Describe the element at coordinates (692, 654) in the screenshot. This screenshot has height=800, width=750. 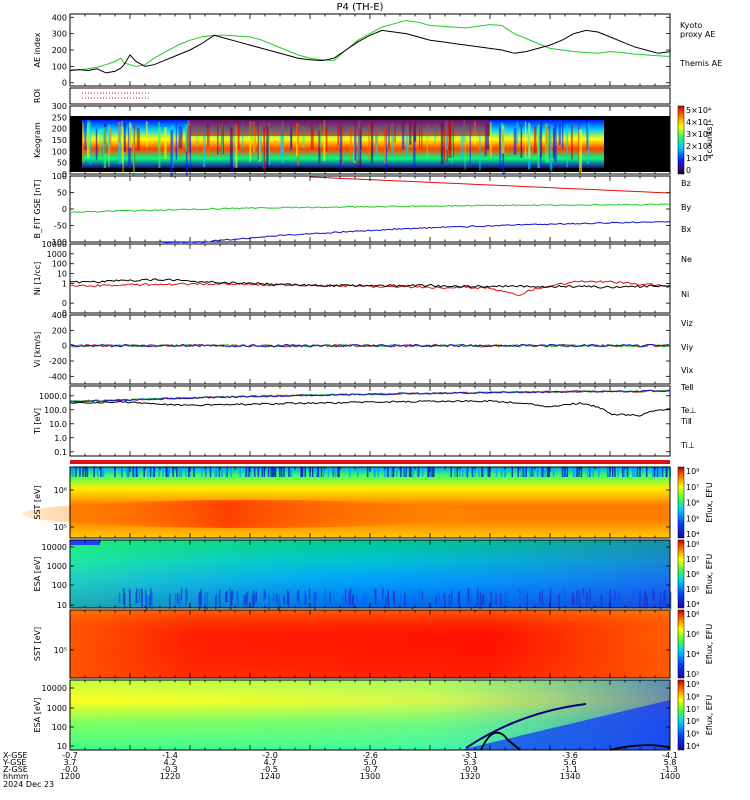
I see `sst-elec-colorbar-tick: 10⁴` at that location.